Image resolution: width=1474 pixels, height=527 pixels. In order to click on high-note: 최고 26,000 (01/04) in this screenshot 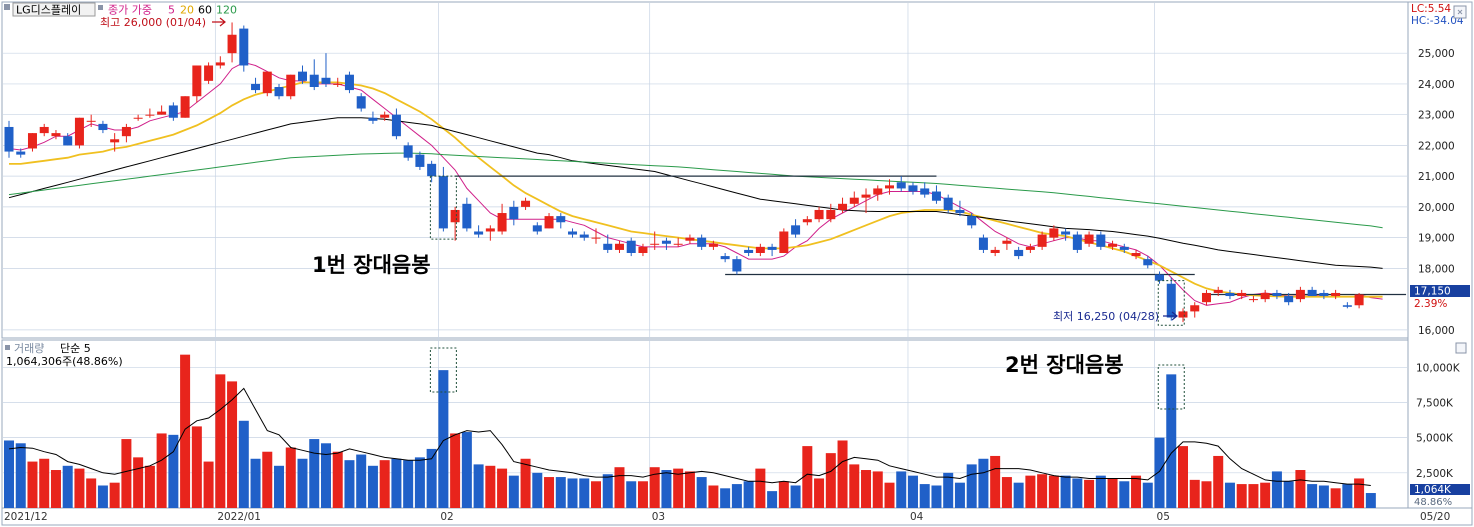, I will do `click(153, 22)`.